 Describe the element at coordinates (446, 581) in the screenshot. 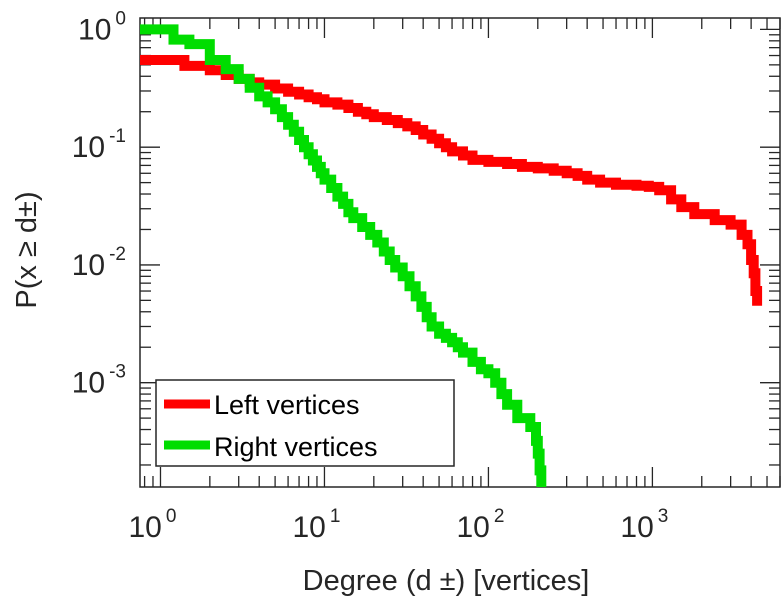

I see `x-axis-label: Degree (d ±) [vertices]` at that location.